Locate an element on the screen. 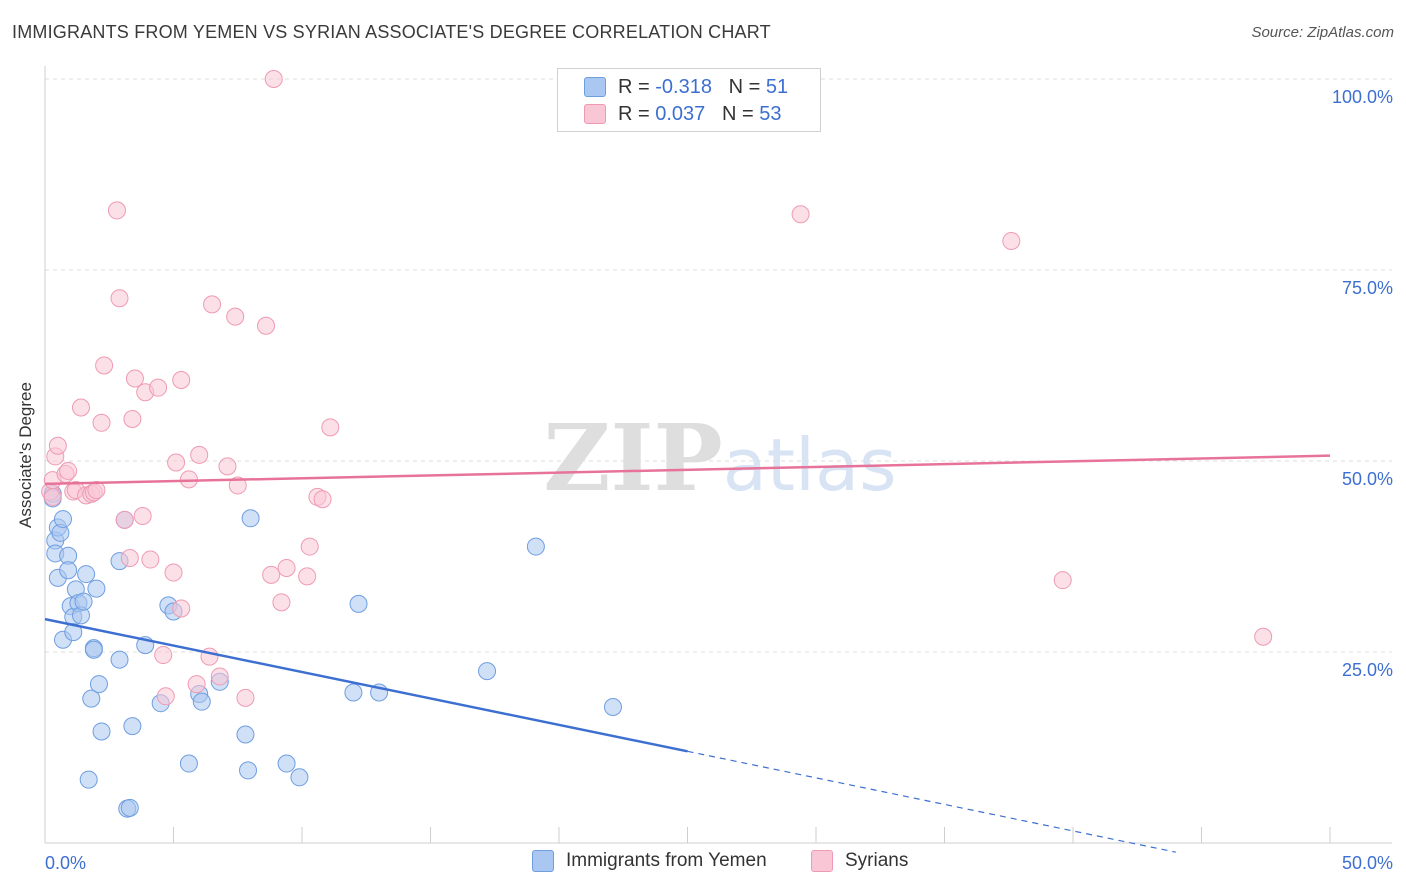 Image resolution: width=1406 pixels, height=892 pixels. y-tick-label: 25.0% is located at coordinates (1367, 670).